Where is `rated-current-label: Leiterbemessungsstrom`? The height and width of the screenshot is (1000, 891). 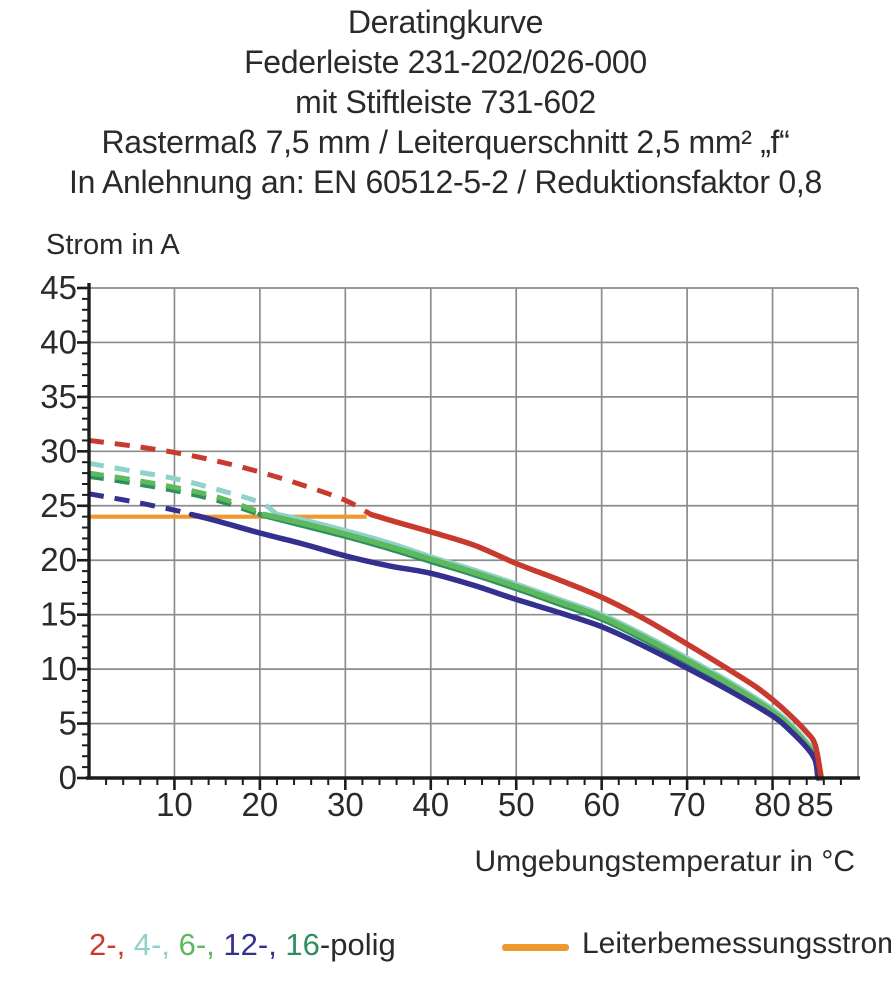
rated-current-label: Leiterbemessungsstrom is located at coordinates (736, 943).